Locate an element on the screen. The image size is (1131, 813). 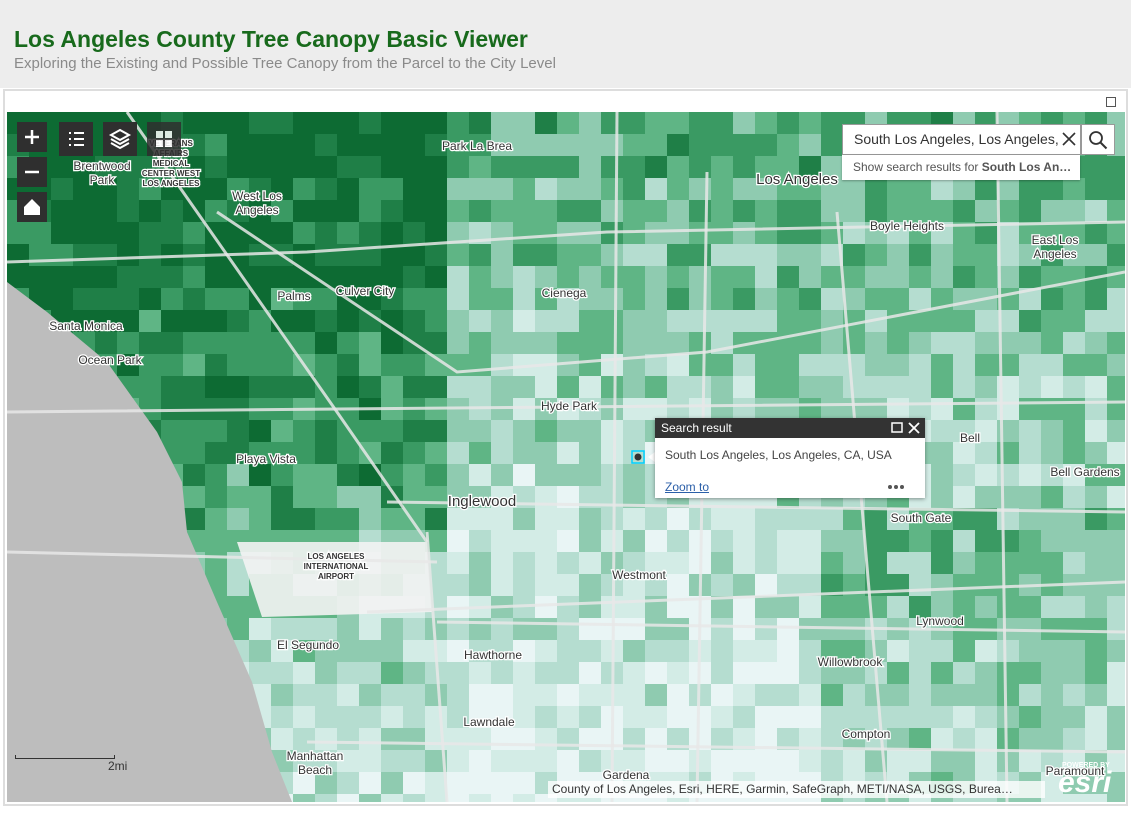
basemap-button is located at coordinates (164, 139).